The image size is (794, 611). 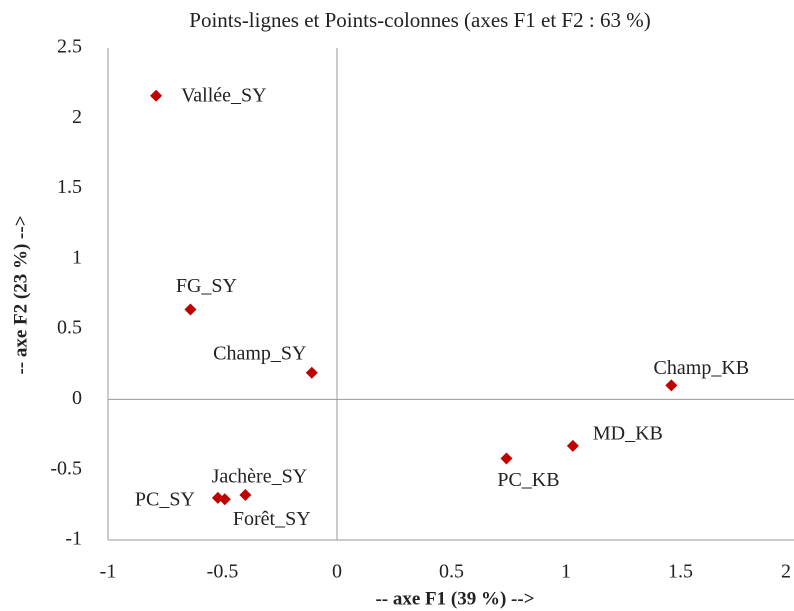 I want to click on y-tick-label: 1, so click(x=77, y=257).